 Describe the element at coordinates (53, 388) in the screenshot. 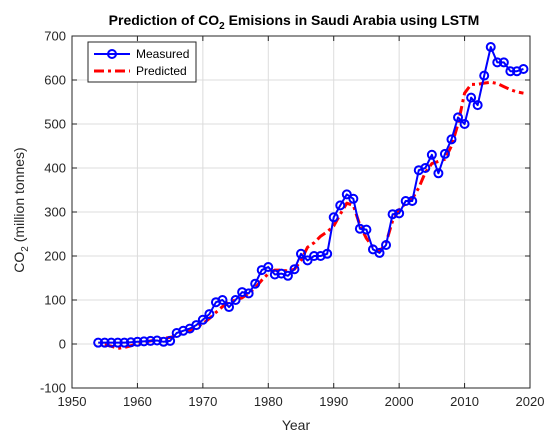

I see `y-tick-label: -100` at that location.